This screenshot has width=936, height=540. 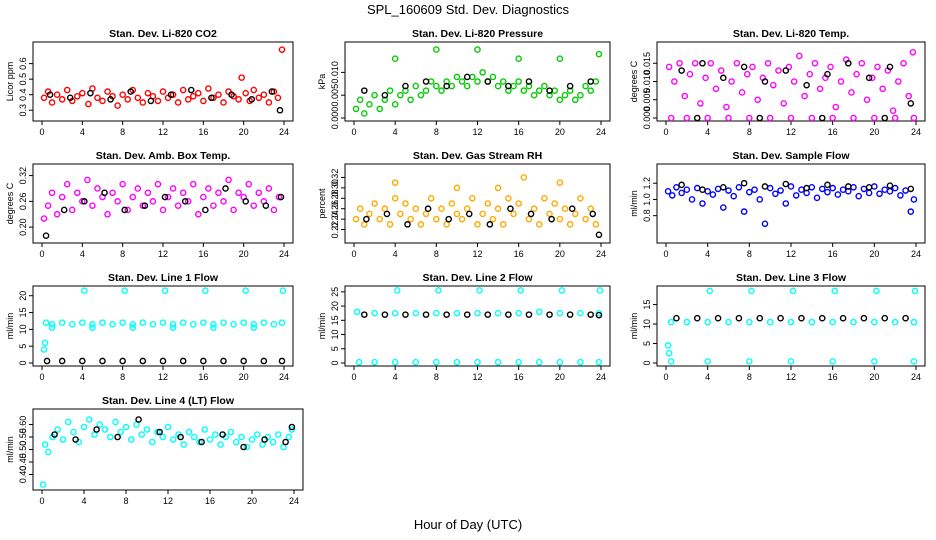 I want to click on y-tick-label: 0.6, so click(x=23, y=63).